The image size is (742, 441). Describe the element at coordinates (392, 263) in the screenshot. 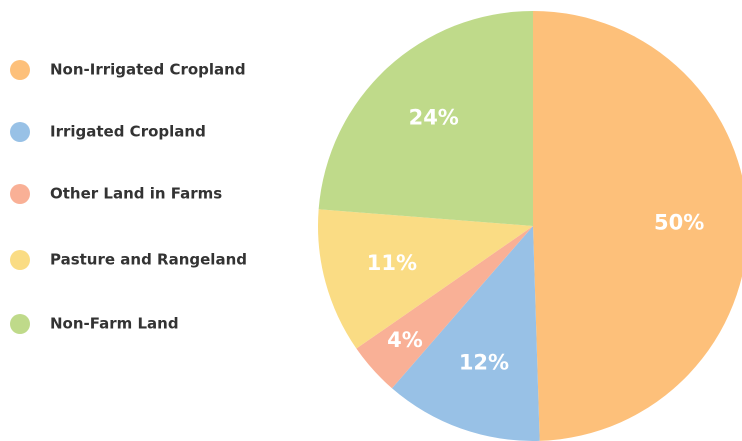

I see `slice-label: 11%` at that location.